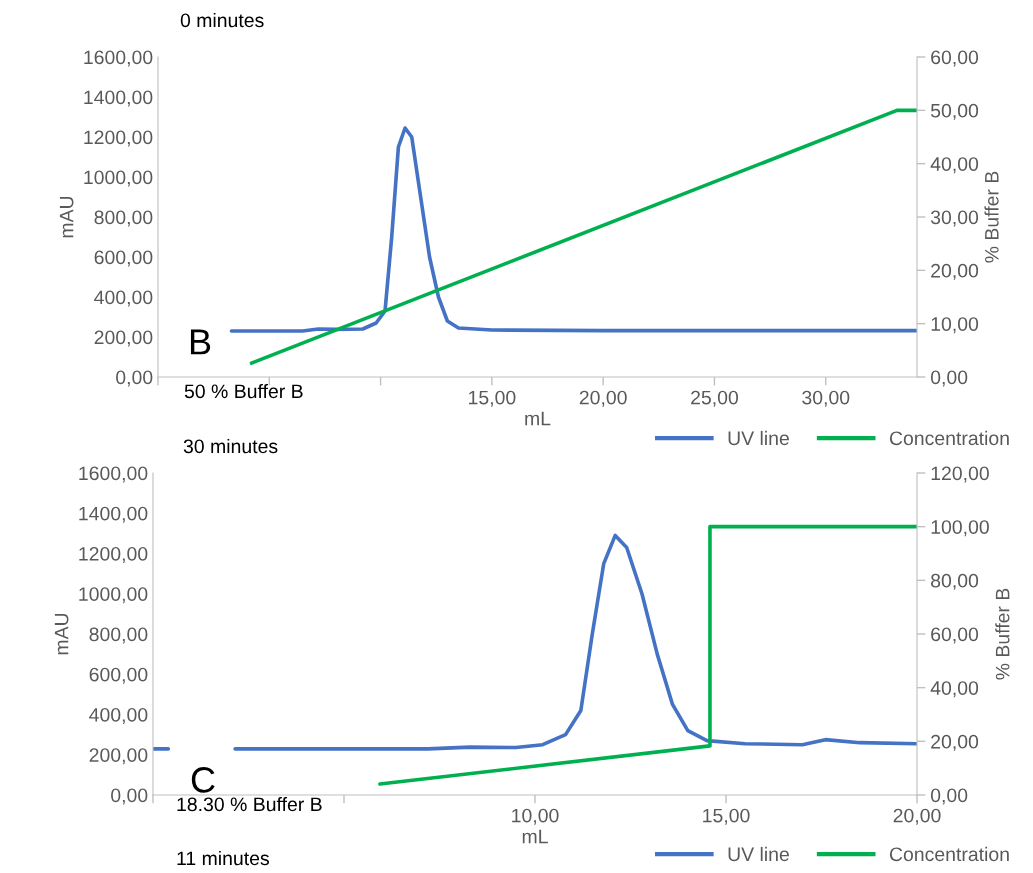  What do you see at coordinates (222, 20) in the screenshot?
I see `text: 0 minutes` at bounding box center [222, 20].